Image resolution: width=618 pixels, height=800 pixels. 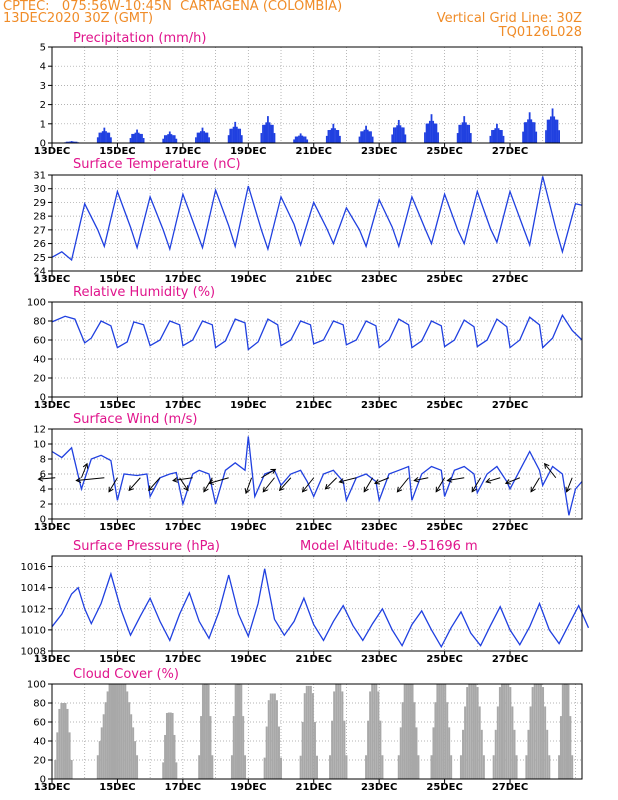 I want to click on y-tick-label: 1008, so click(x=33, y=652).